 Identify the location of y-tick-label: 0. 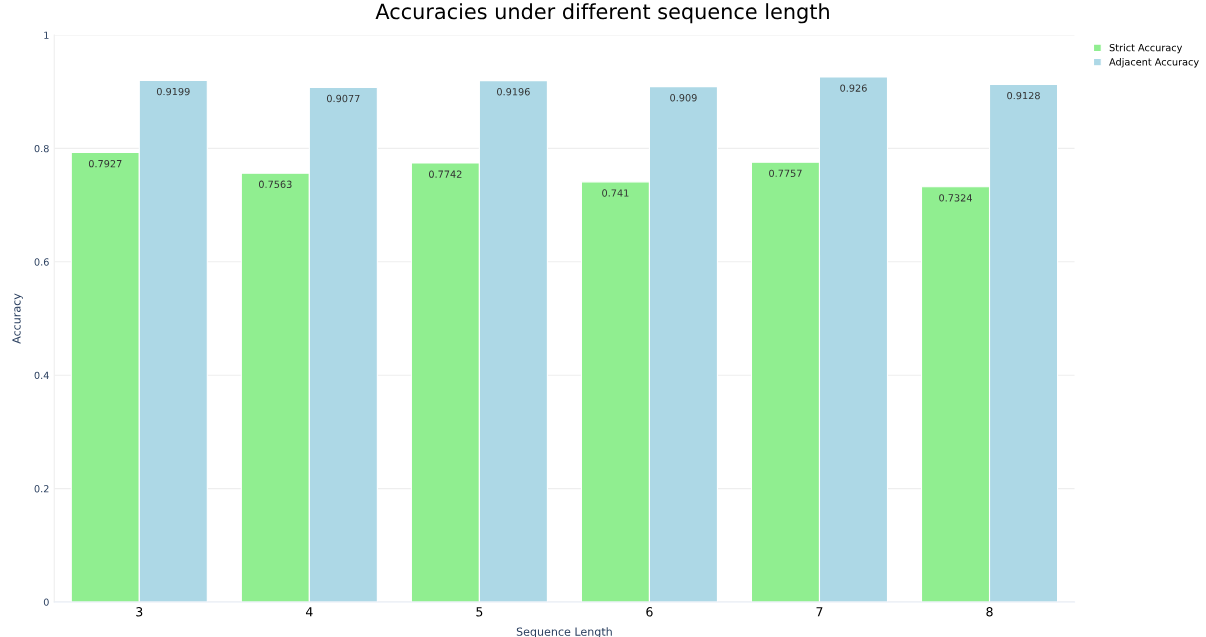
(46, 602).